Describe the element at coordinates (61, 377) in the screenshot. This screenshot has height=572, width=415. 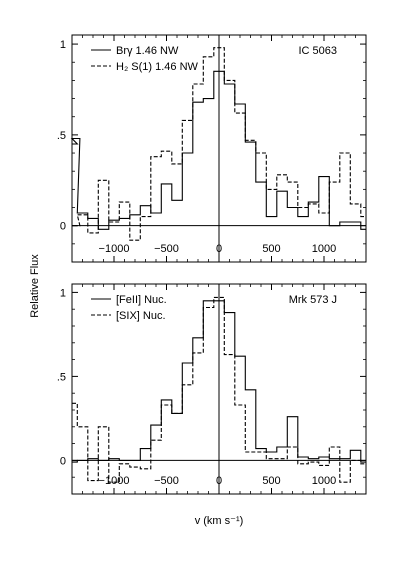
I see `panel-2-ytick-label: .5` at that location.